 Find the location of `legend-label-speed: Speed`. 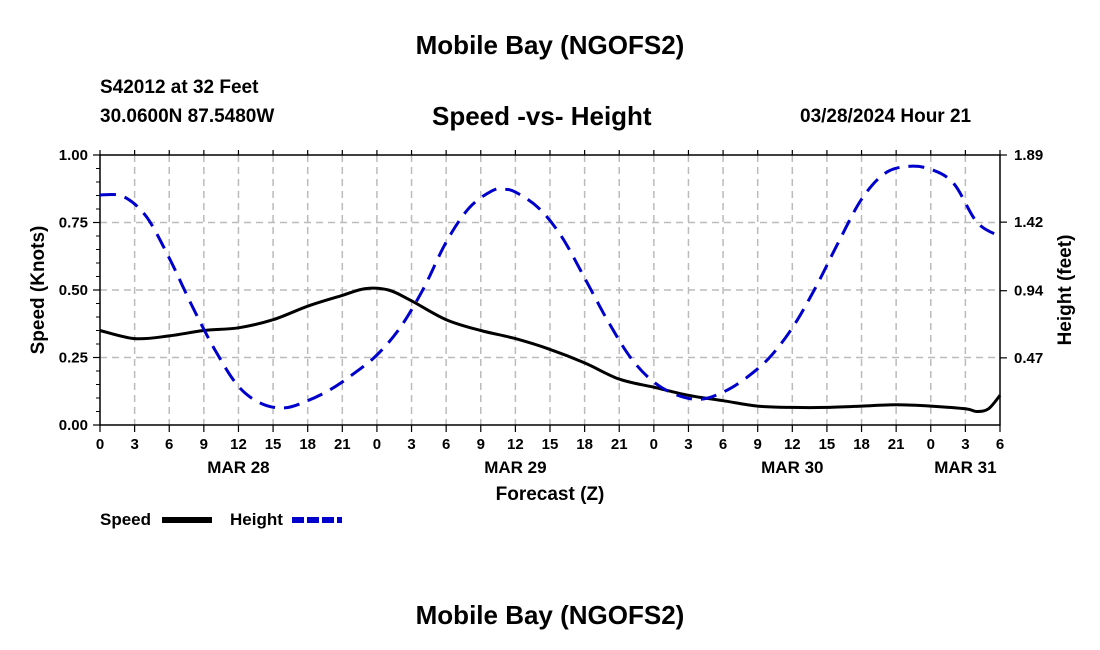

legend-label-speed: Speed is located at coordinates (125, 519).